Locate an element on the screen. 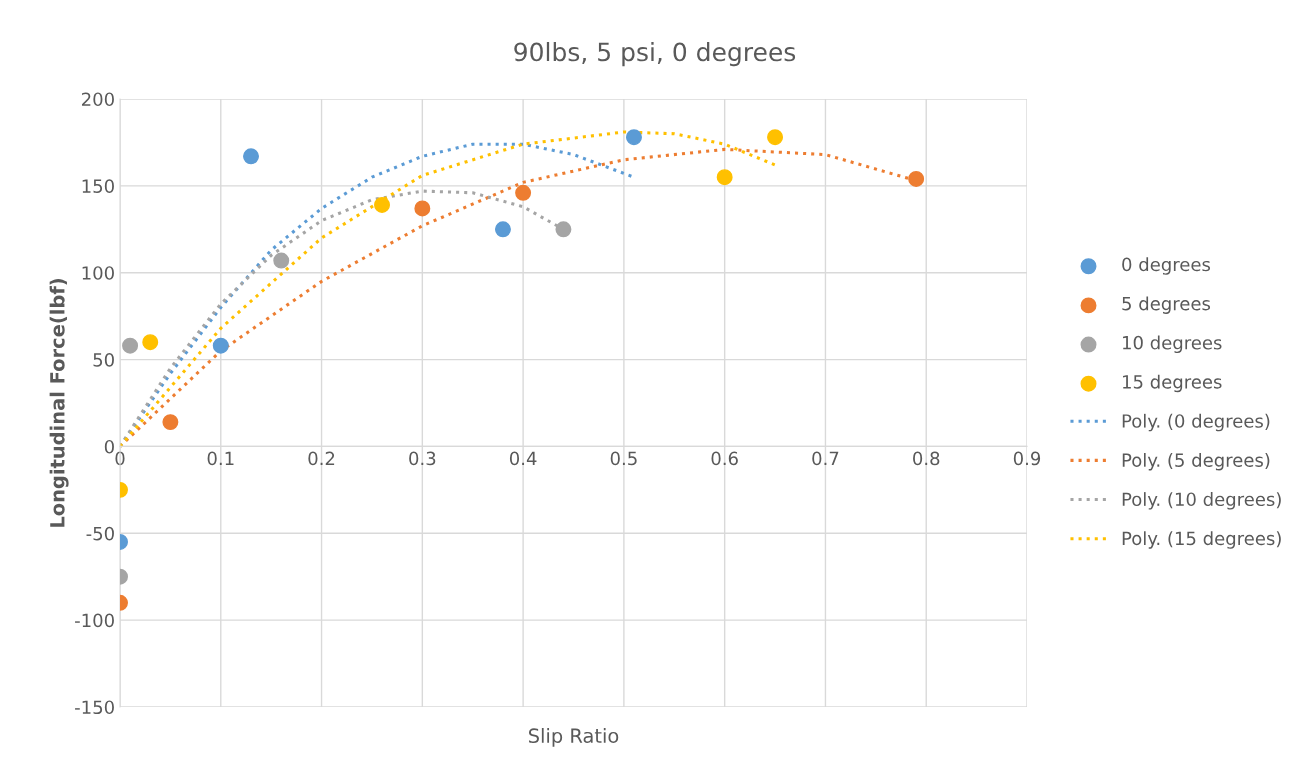 This screenshot has width=1309, height=775. legend-label: Poly. (5 degrees) is located at coordinates (1196, 461).